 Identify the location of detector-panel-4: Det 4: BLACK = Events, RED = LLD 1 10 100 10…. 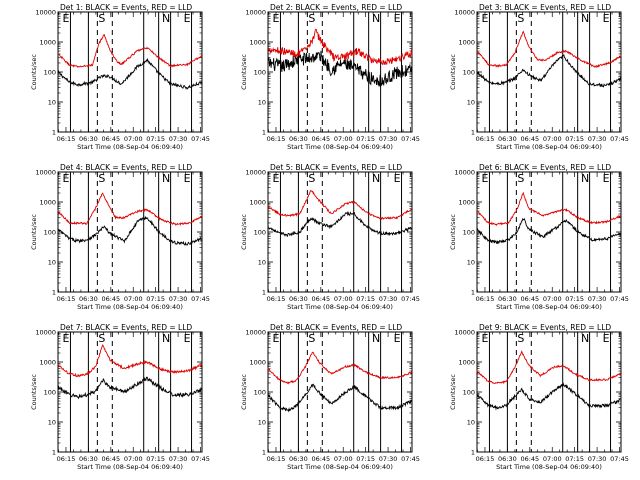
(120, 237).